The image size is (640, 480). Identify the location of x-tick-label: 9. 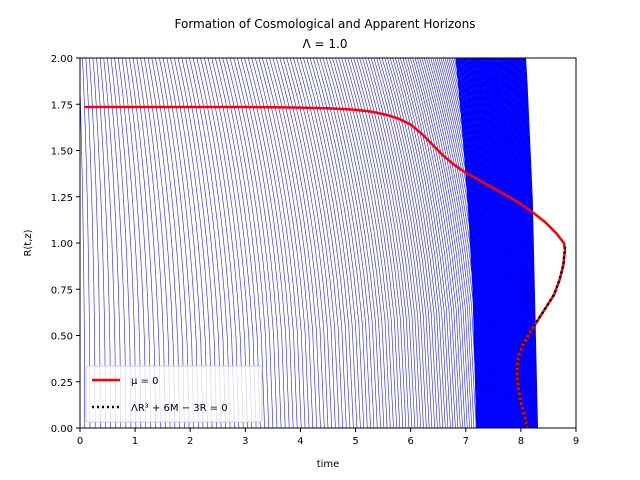
(576, 441).